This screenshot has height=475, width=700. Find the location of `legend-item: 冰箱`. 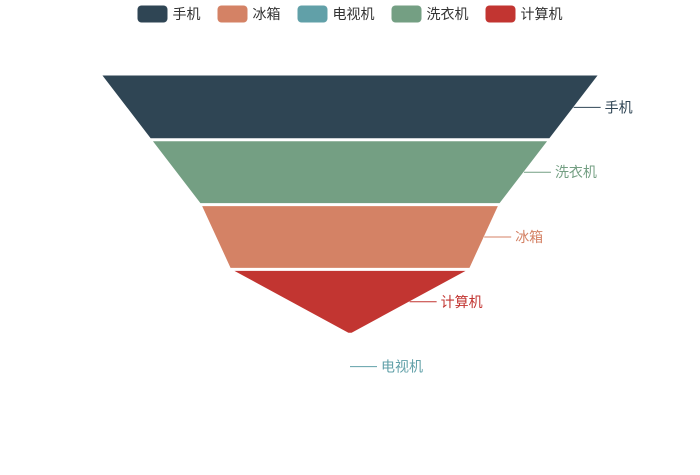

legend-item: 冰箱 is located at coordinates (249, 14).